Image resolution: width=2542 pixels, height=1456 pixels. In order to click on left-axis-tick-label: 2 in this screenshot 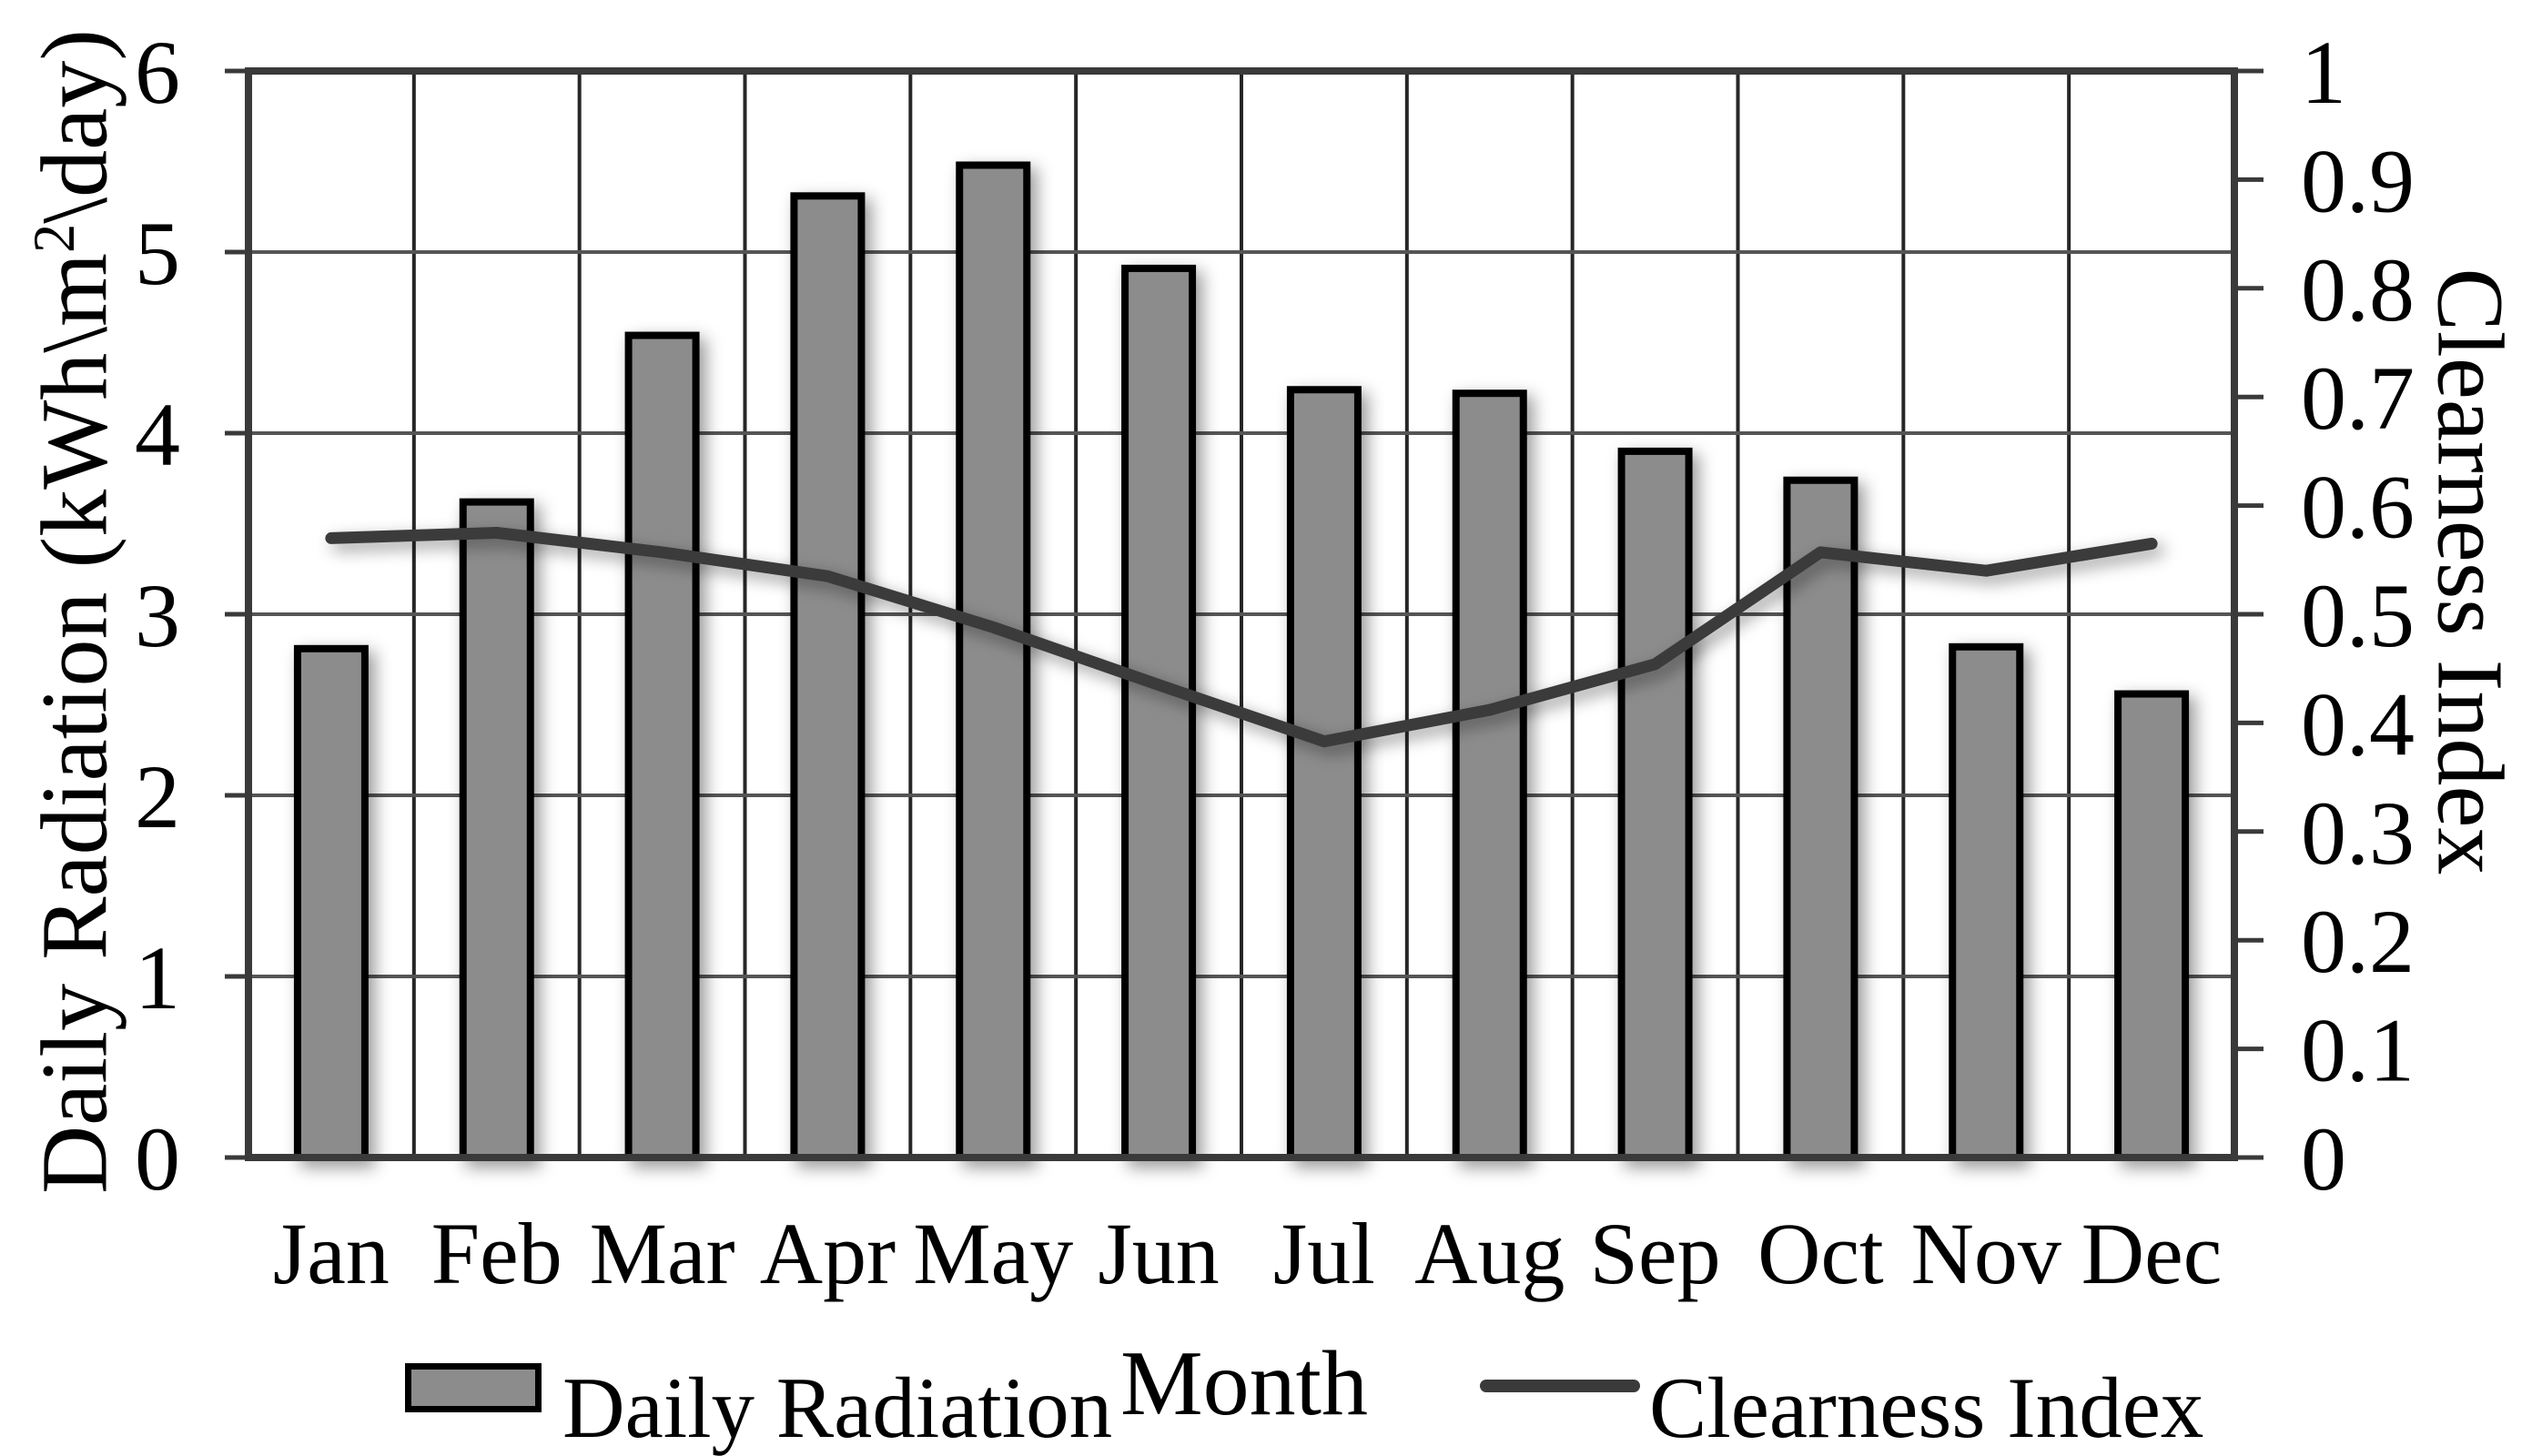, I will do `click(157, 797)`.